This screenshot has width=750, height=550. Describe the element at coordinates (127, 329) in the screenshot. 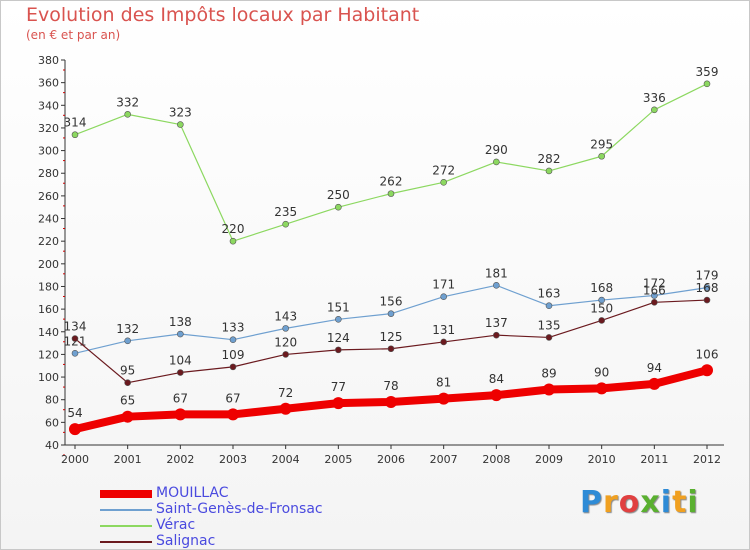

I see `data-label: 132` at that location.